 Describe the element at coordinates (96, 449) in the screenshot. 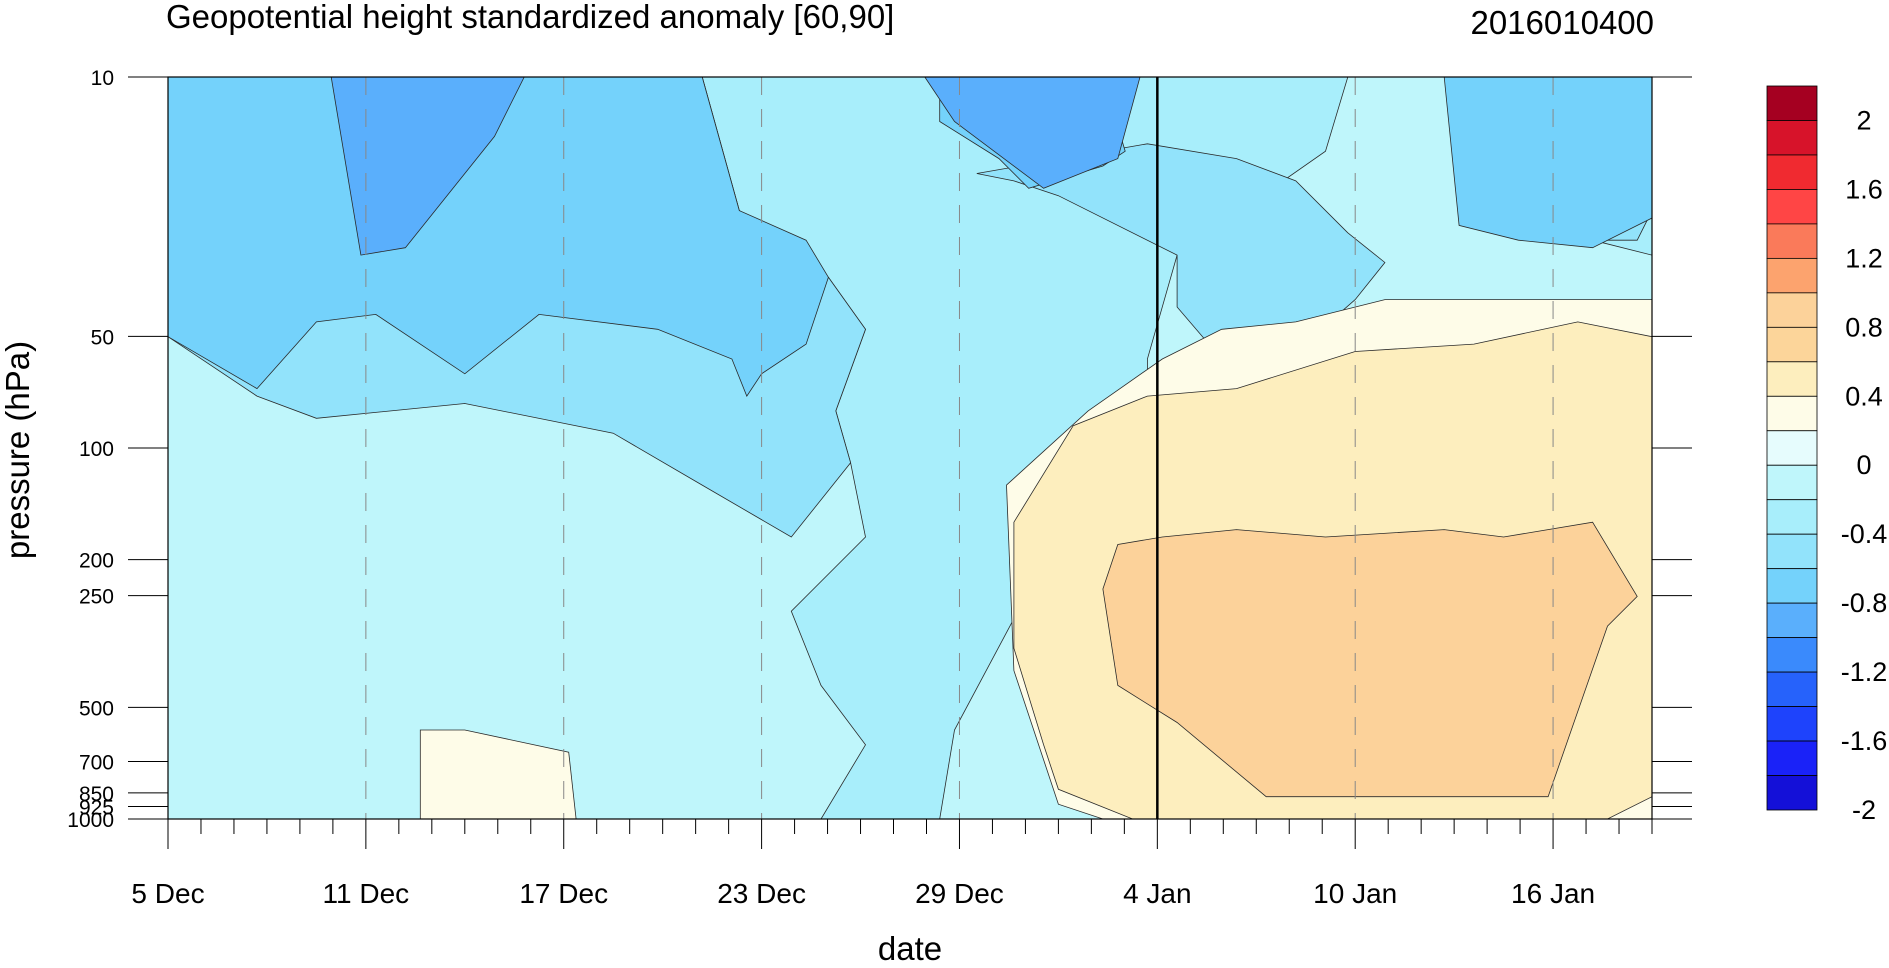

I see `y-tick-label-100: 100` at that location.